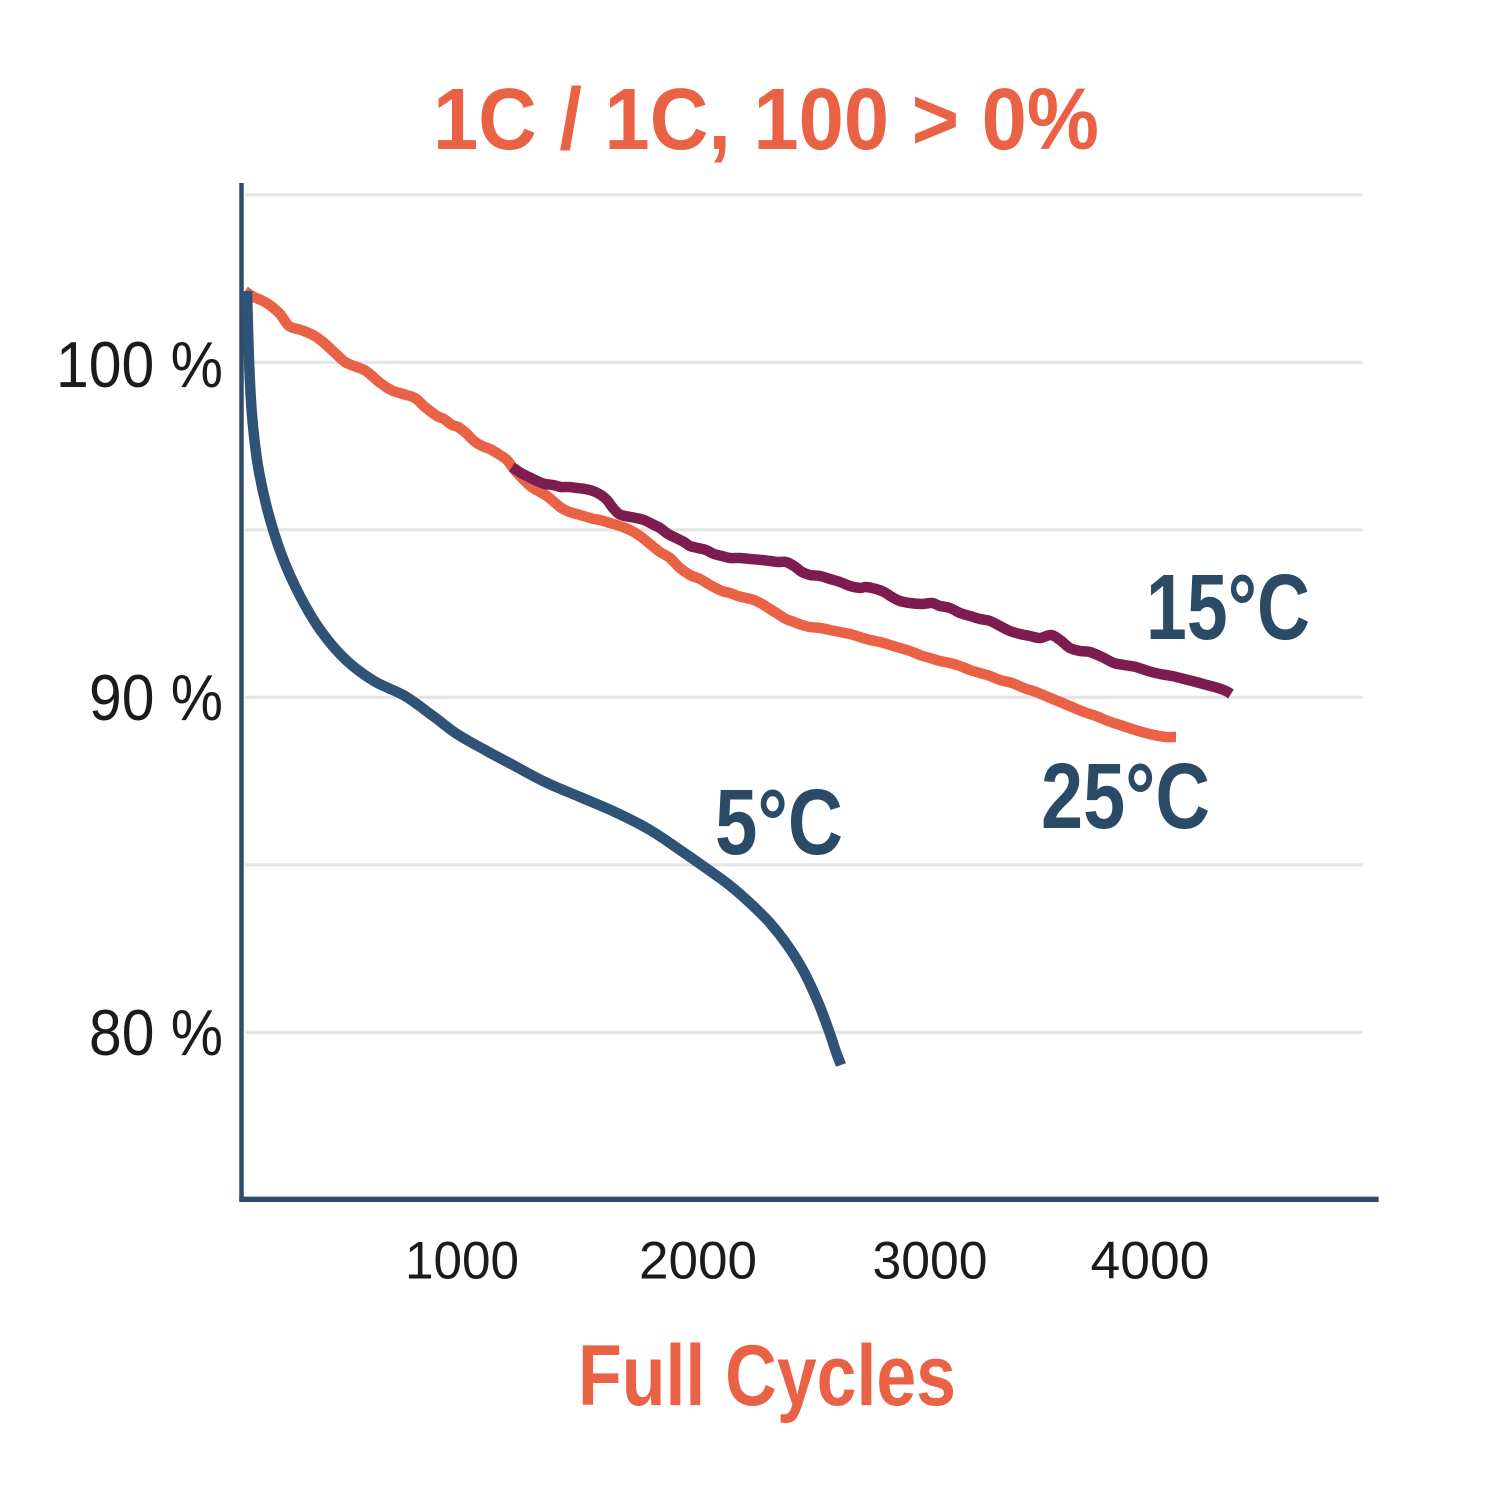 The width and height of the screenshot is (1500, 1500). I want to click on svg-text: 25°C, so click(1125, 796).